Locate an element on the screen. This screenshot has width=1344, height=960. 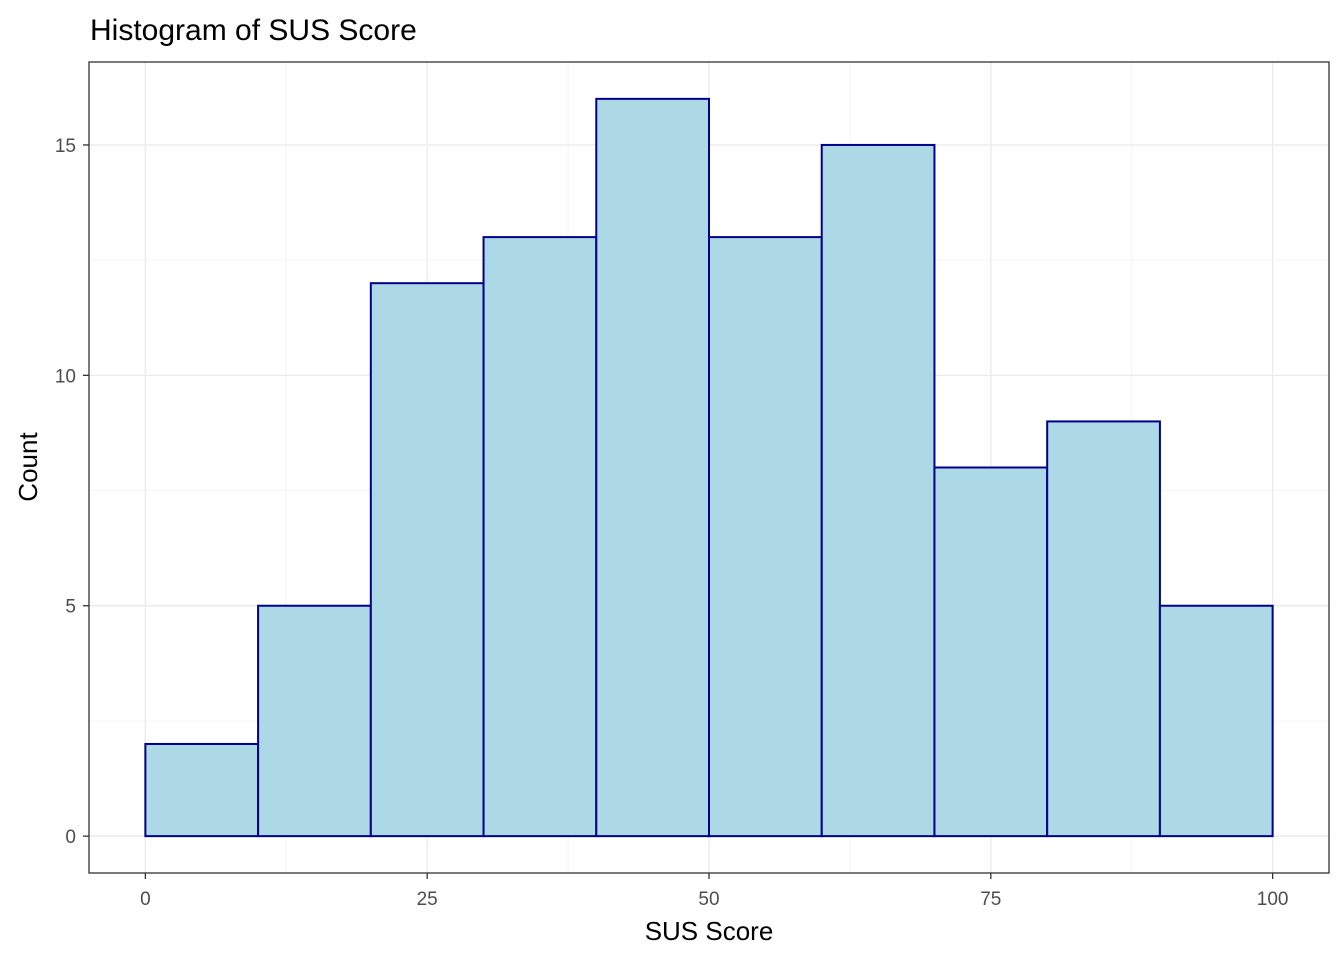
x-axis-title: SUS Score is located at coordinates (709, 931).